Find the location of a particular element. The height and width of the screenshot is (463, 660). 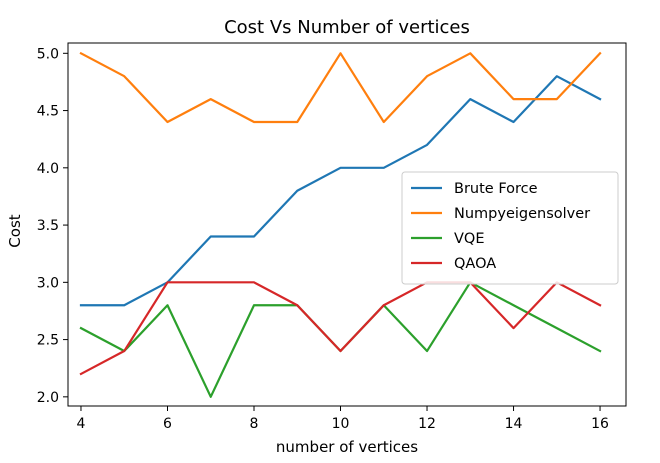

y-tick-label: 2.5 is located at coordinates (48, 341).